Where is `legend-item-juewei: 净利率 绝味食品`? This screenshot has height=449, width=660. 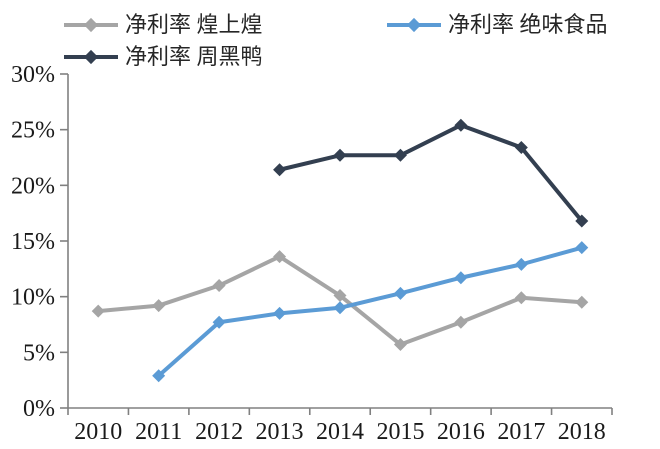 legend-item-juewei: 净利率 绝味食品 is located at coordinates (497, 25).